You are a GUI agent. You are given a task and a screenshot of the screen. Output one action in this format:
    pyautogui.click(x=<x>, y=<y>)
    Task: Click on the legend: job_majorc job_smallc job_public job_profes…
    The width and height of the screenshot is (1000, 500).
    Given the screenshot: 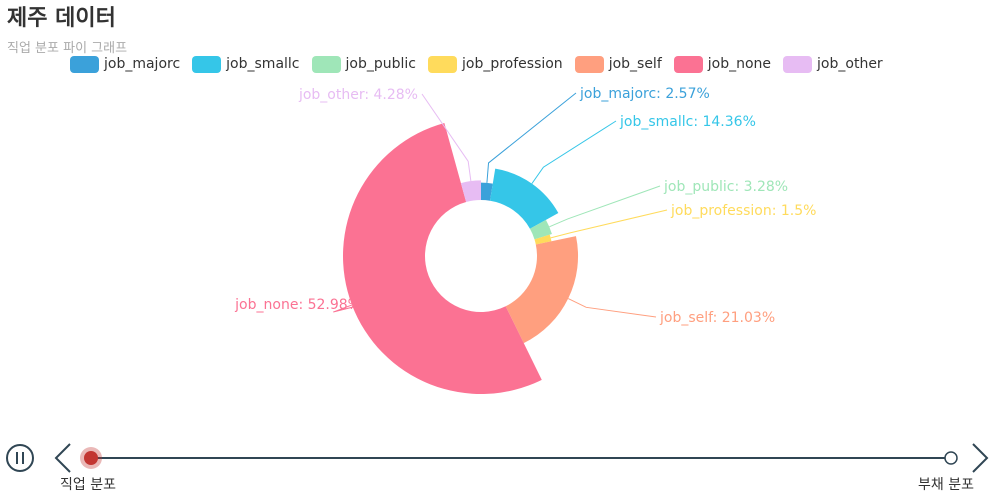 What is the action you would take?
    pyautogui.click(x=482, y=64)
    